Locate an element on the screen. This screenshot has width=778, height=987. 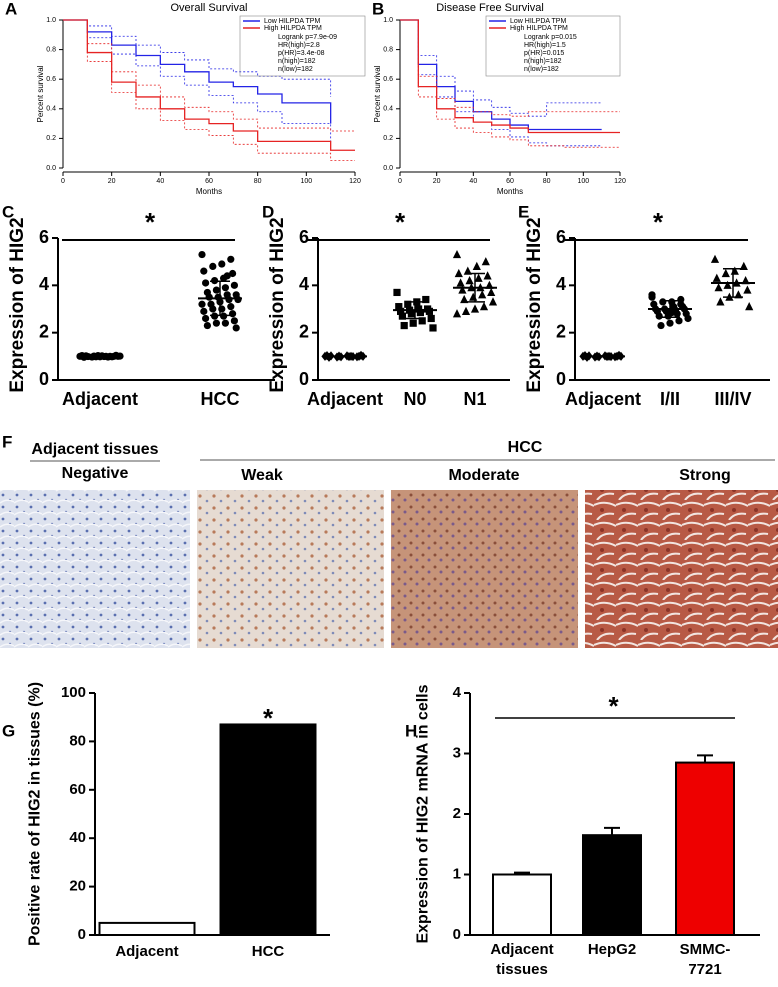
y-tick-label: 100 is located at coordinates (73, 692).